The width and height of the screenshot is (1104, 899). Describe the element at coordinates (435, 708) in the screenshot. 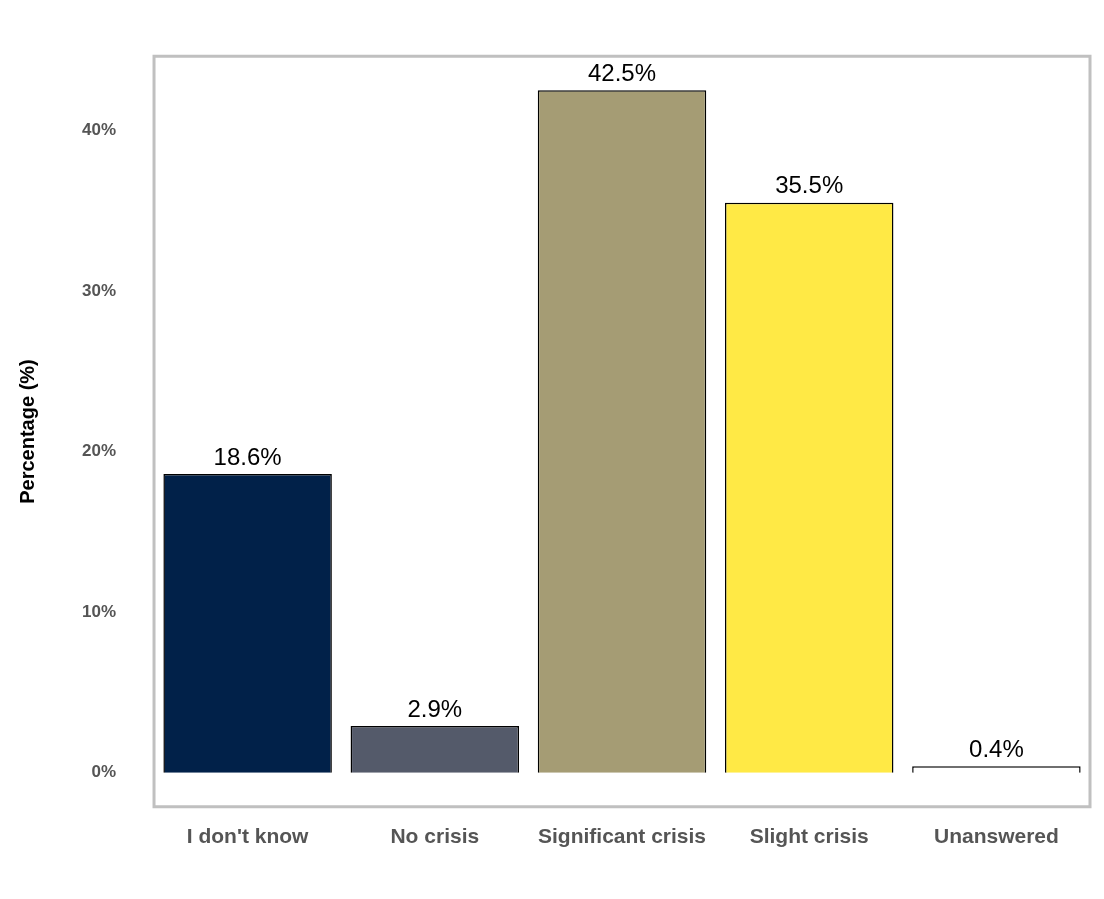

I see `data-label: 2.9%` at that location.